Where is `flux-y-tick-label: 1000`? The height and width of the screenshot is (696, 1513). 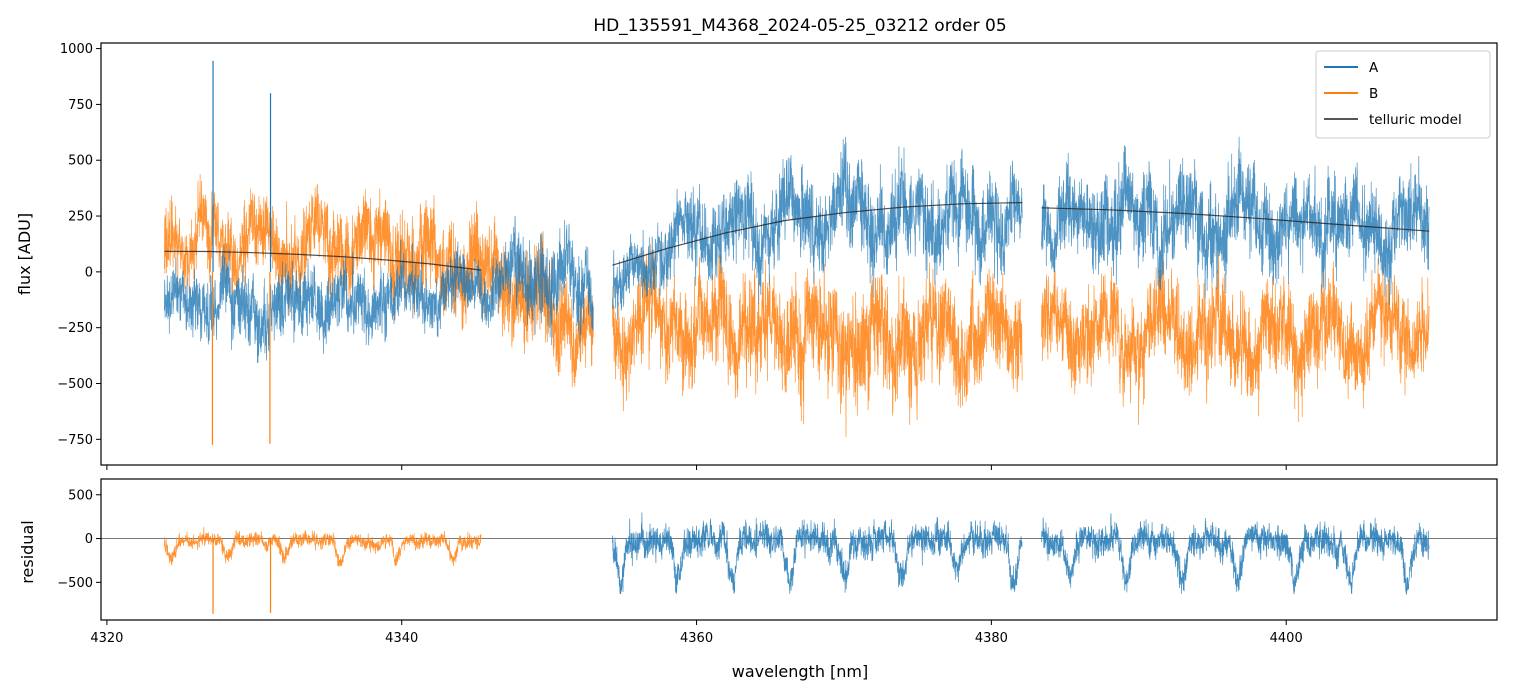 flux-y-tick-label: 1000 is located at coordinates (76, 49).